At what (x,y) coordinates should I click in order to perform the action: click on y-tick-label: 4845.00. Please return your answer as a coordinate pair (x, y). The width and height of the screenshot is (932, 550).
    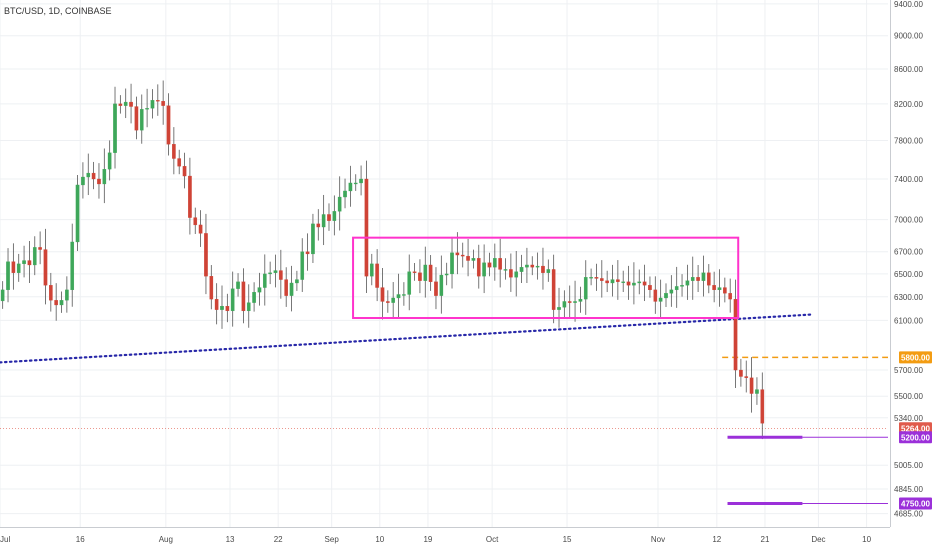
    Looking at the image, I should click on (908, 489).